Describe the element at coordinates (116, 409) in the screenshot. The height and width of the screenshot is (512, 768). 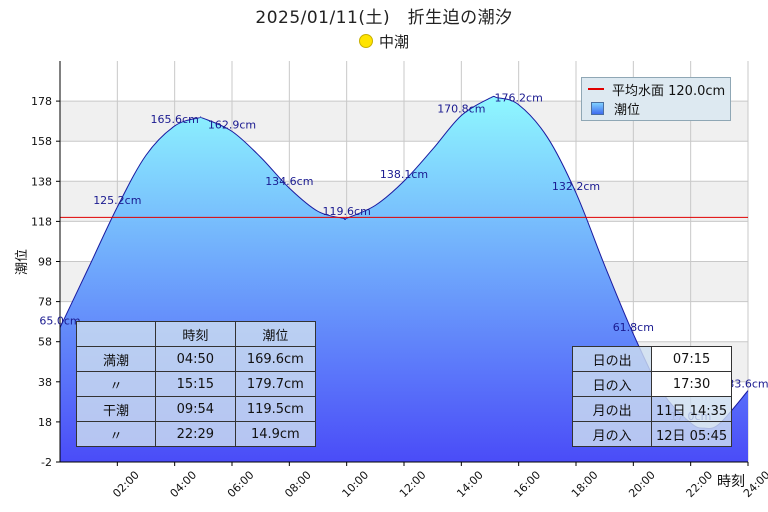
I see `table-cell: 干潮` at that location.